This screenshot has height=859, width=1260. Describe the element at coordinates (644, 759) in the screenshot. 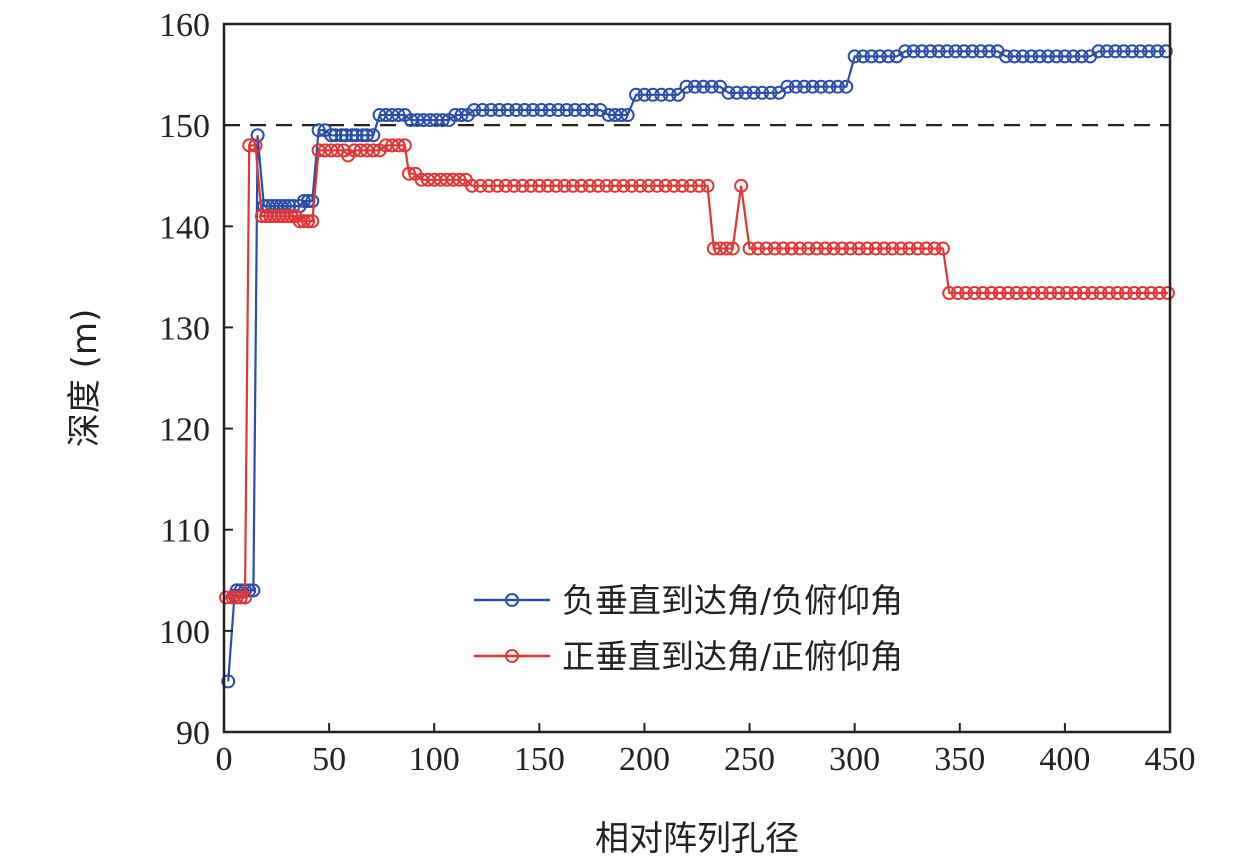

I see `x-tick-label: 200` at that location.